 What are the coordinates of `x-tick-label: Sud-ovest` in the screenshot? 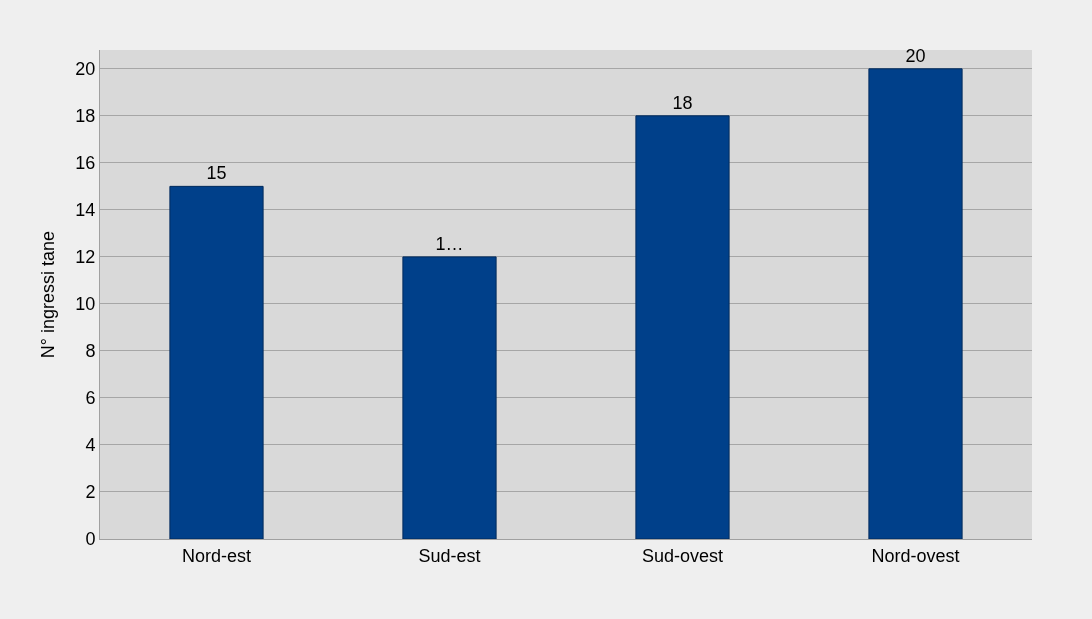 It's located at (682, 555).